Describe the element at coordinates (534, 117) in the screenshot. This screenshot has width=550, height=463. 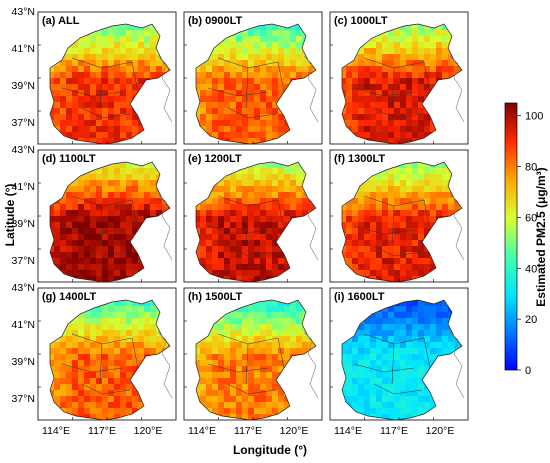
I see `colorbar-tick: 100` at that location.